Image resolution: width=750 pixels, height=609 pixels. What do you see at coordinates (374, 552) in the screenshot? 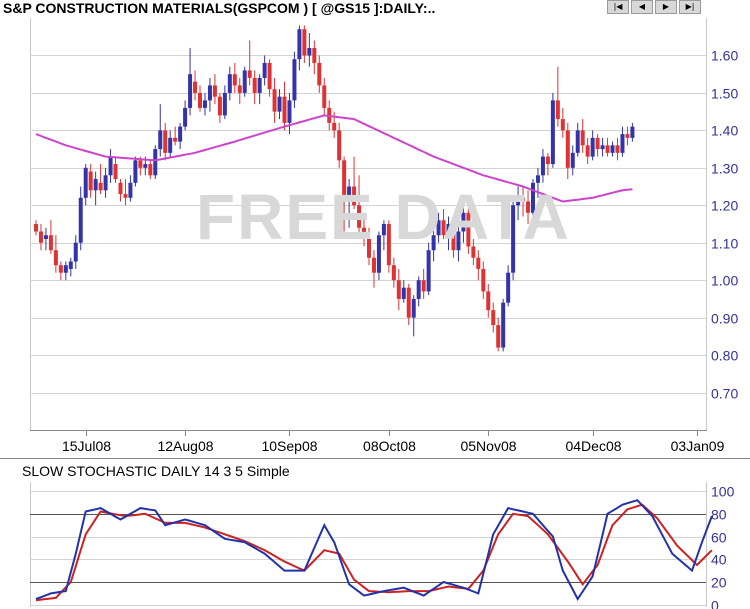
I see `stochastic-d-line` at bounding box center [374, 552].